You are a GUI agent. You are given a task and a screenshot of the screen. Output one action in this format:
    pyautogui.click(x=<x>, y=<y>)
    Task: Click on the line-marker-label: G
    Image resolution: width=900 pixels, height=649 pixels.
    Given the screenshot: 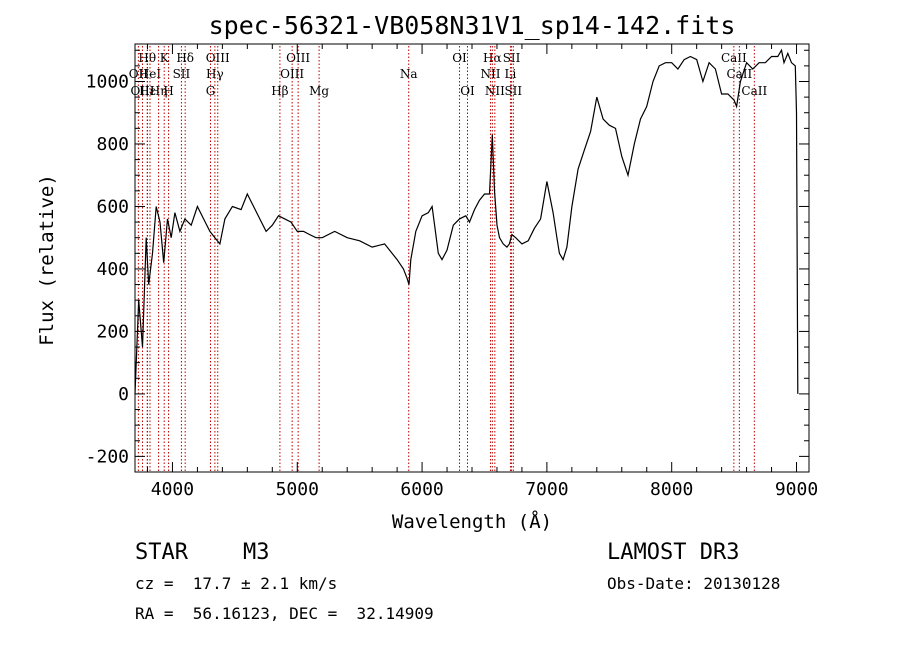 What is the action you would take?
    pyautogui.click(x=211, y=91)
    